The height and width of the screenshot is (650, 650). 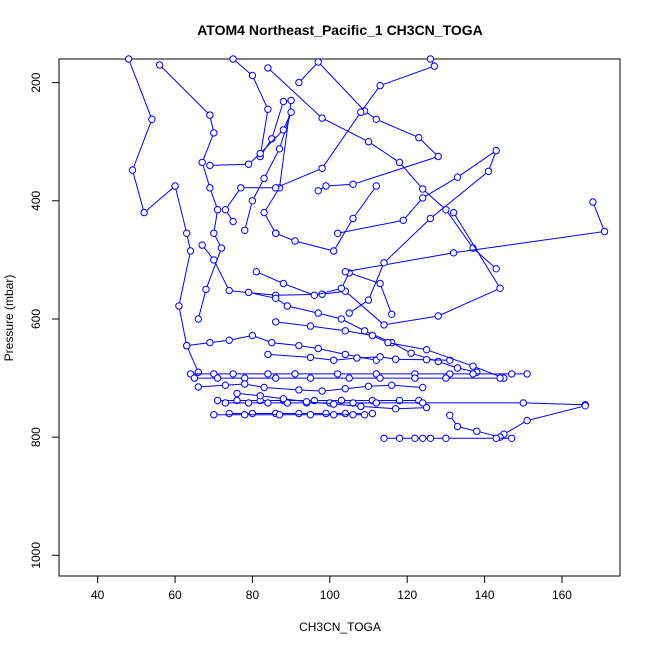 I want to click on x-tick-label: 60, so click(x=175, y=595).